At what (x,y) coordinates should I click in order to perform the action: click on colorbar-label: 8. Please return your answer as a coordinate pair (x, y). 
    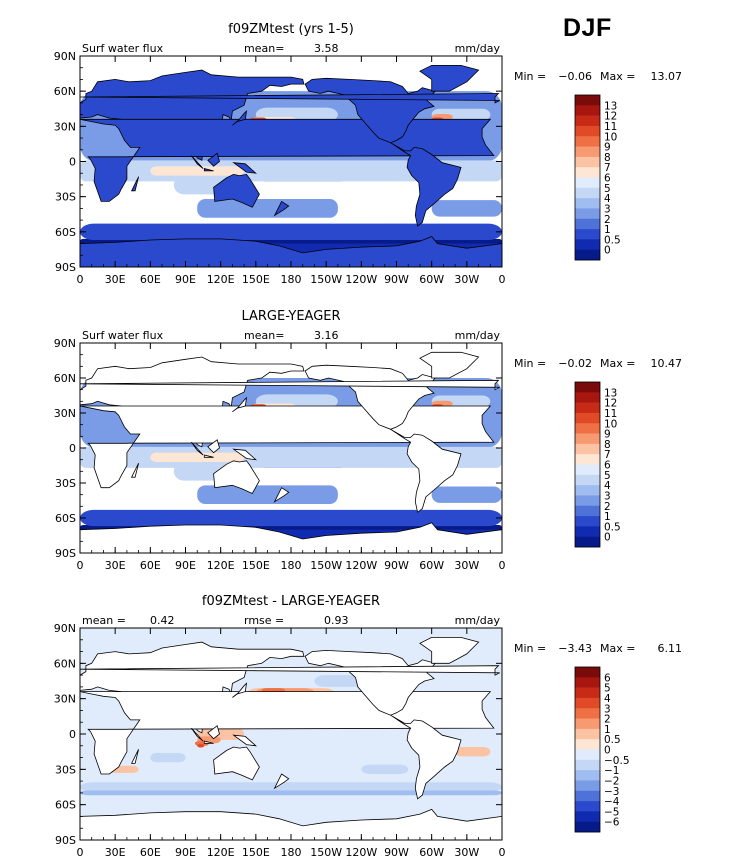
    Looking at the image, I should click on (607, 158).